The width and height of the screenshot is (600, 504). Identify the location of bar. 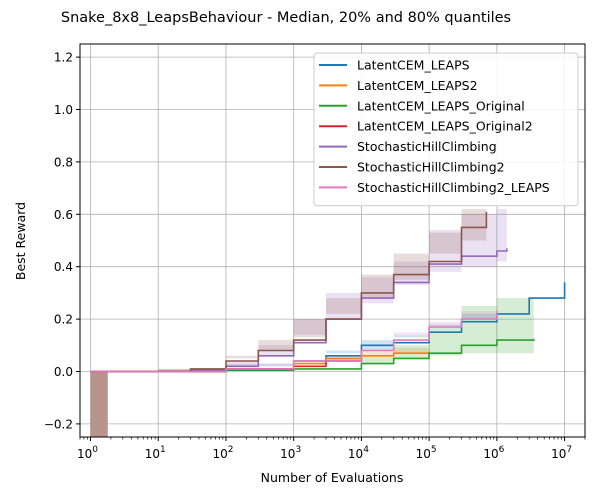
(99, 404).